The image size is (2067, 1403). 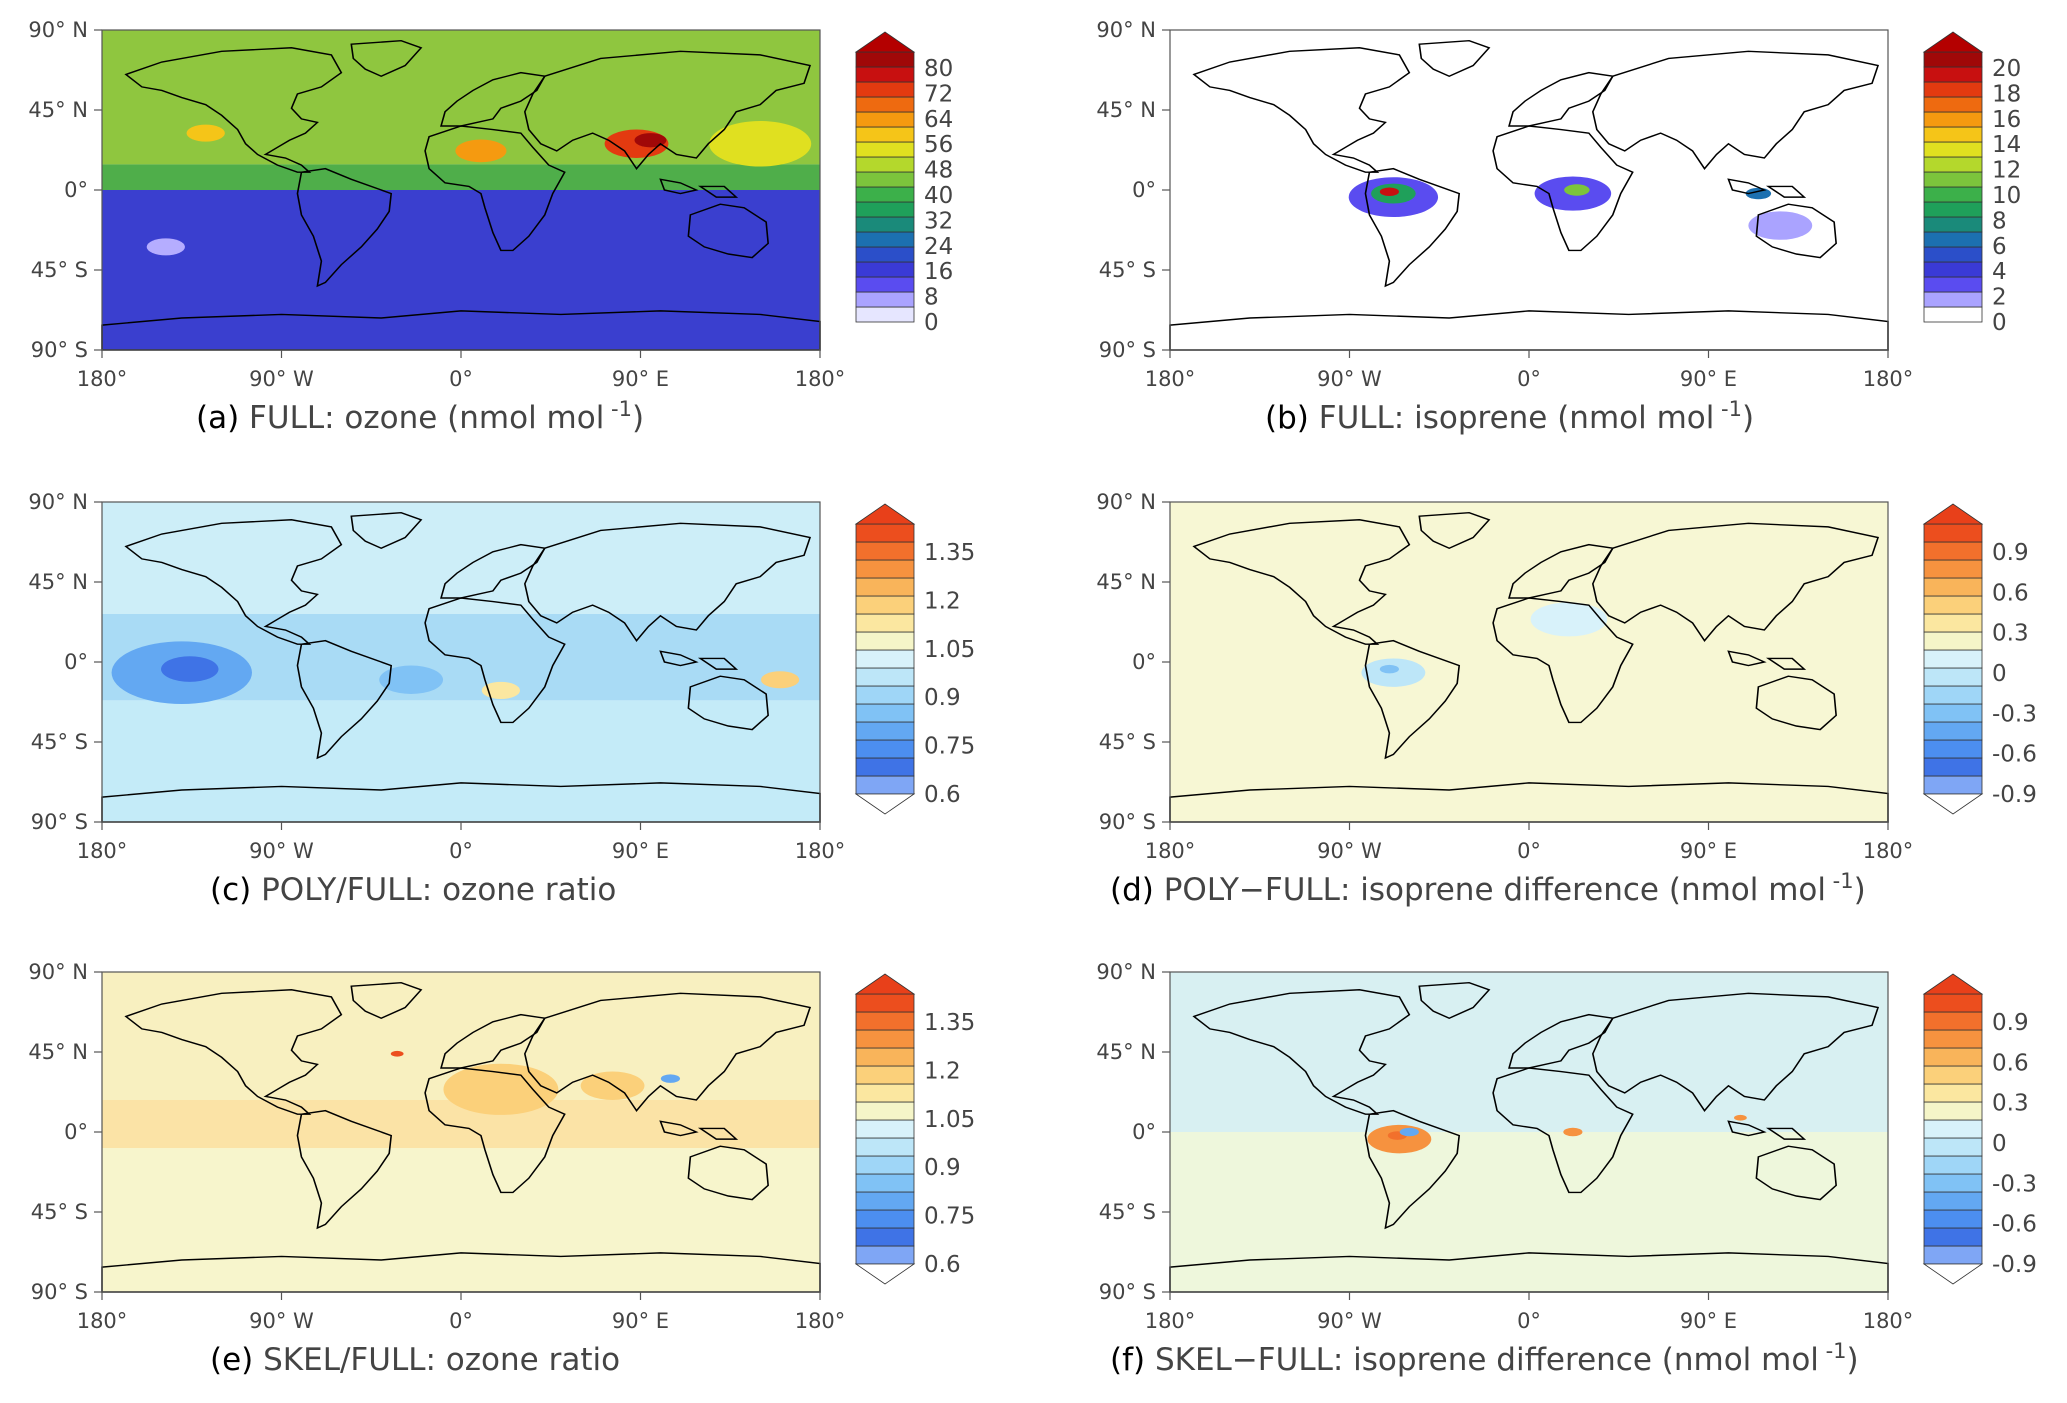 I want to click on colorbar-label: 16, so click(x=938, y=272).